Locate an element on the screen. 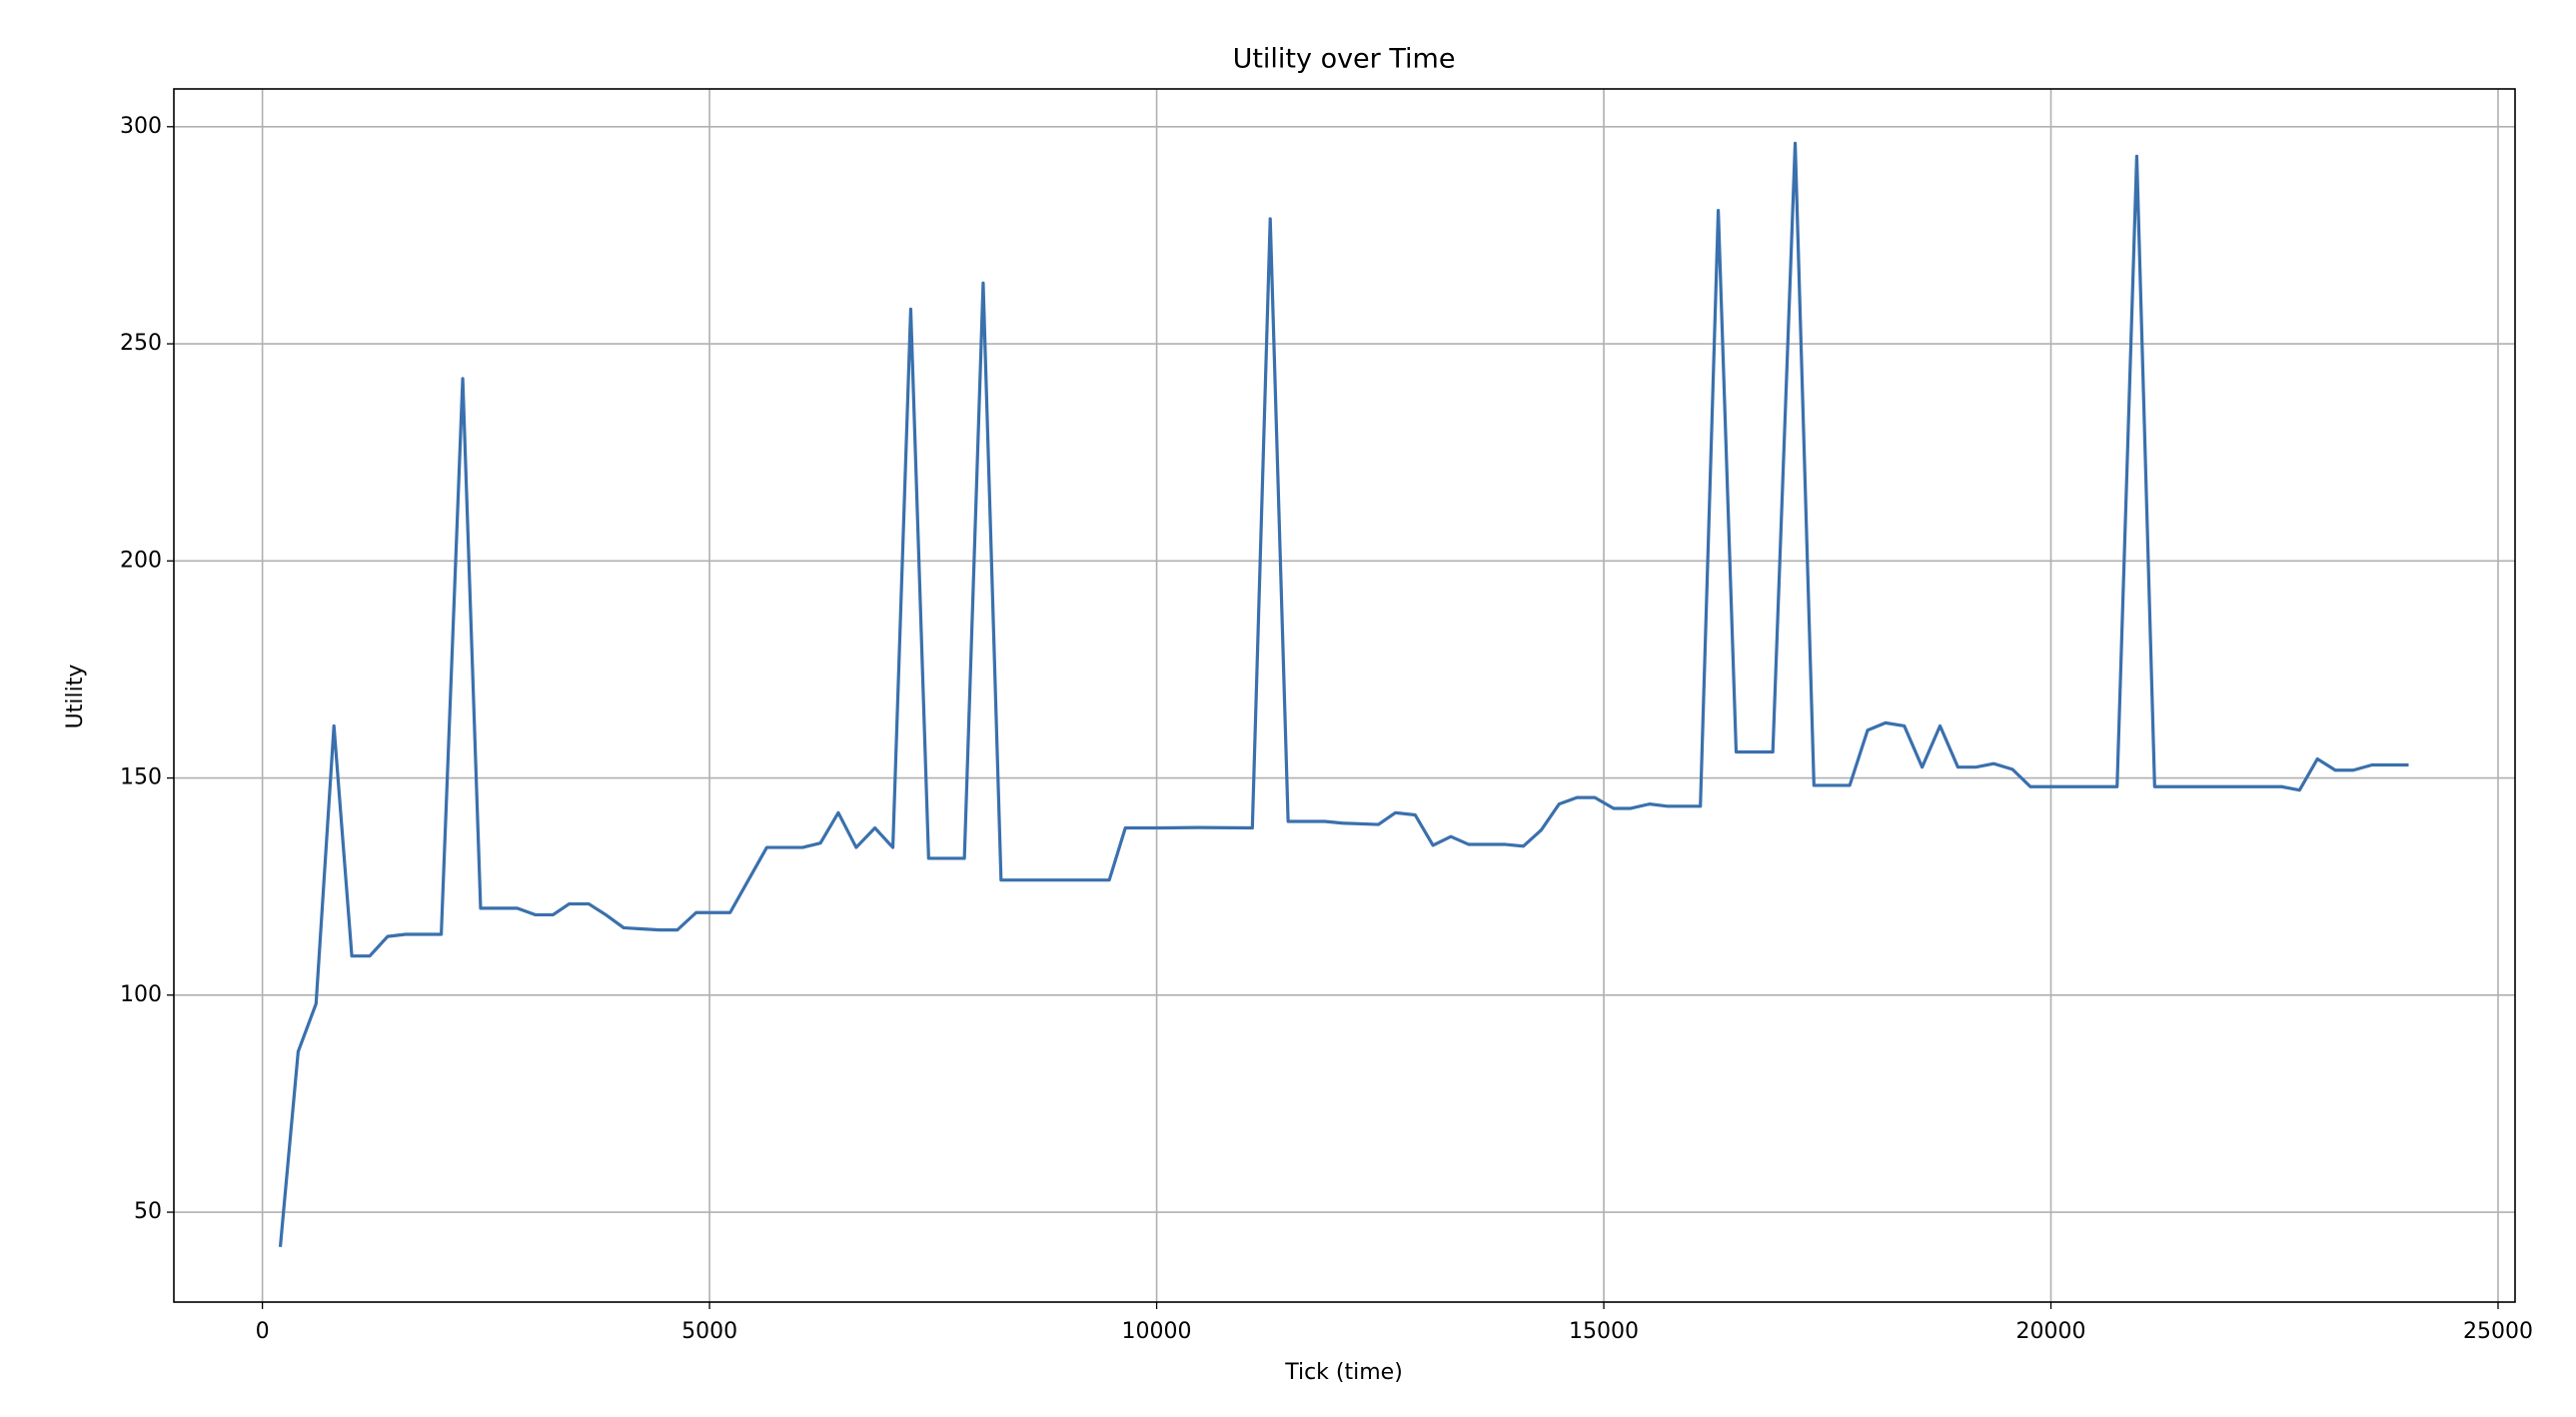 The height and width of the screenshot is (1417, 2576). y-tick-label: 300 is located at coordinates (141, 126).